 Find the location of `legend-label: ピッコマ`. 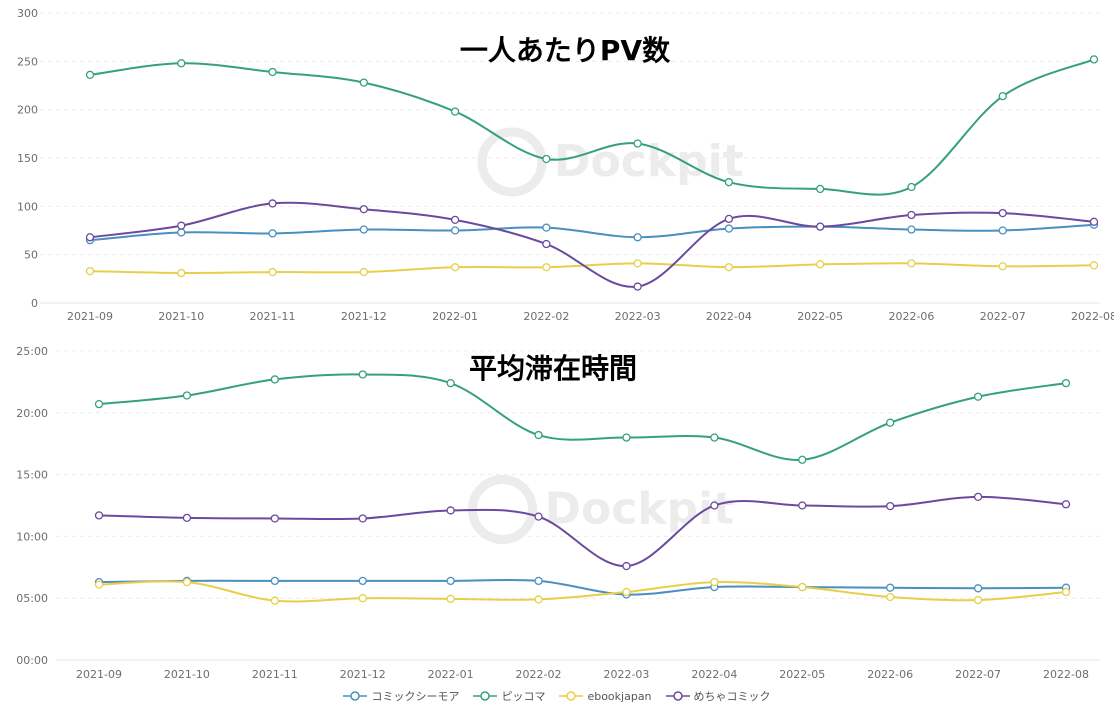

legend-label: ピッコマ is located at coordinates (523, 696).